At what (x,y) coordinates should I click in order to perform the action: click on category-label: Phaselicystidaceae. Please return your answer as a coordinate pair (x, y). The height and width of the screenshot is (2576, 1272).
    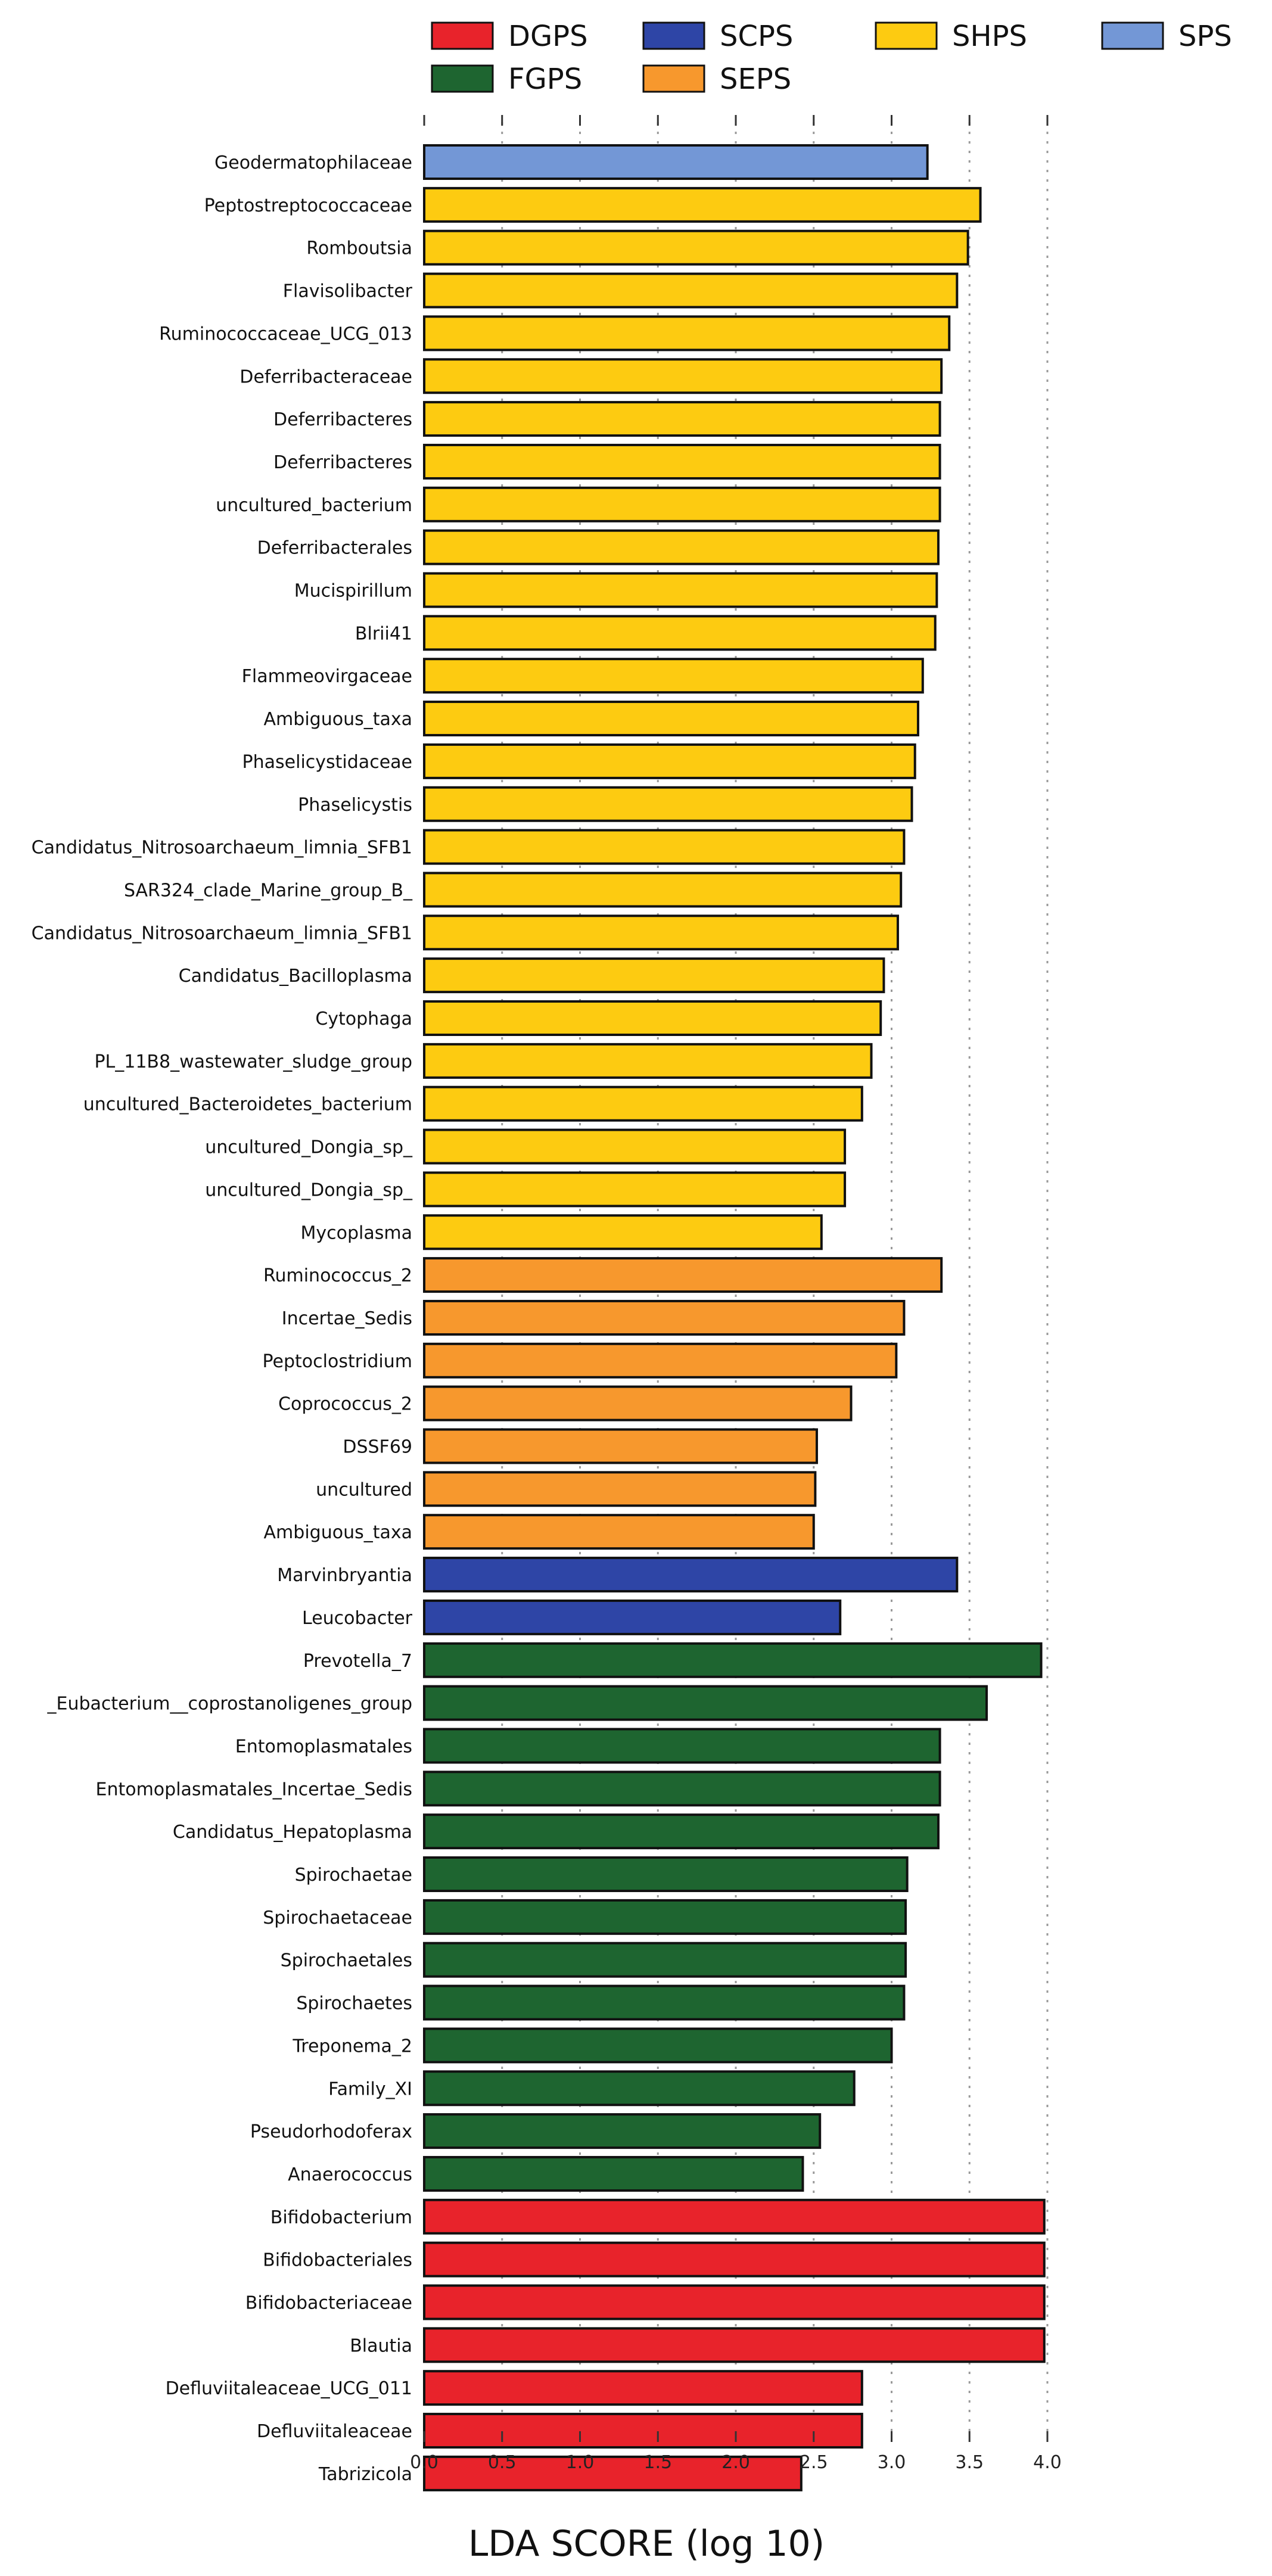
    Looking at the image, I should click on (327, 762).